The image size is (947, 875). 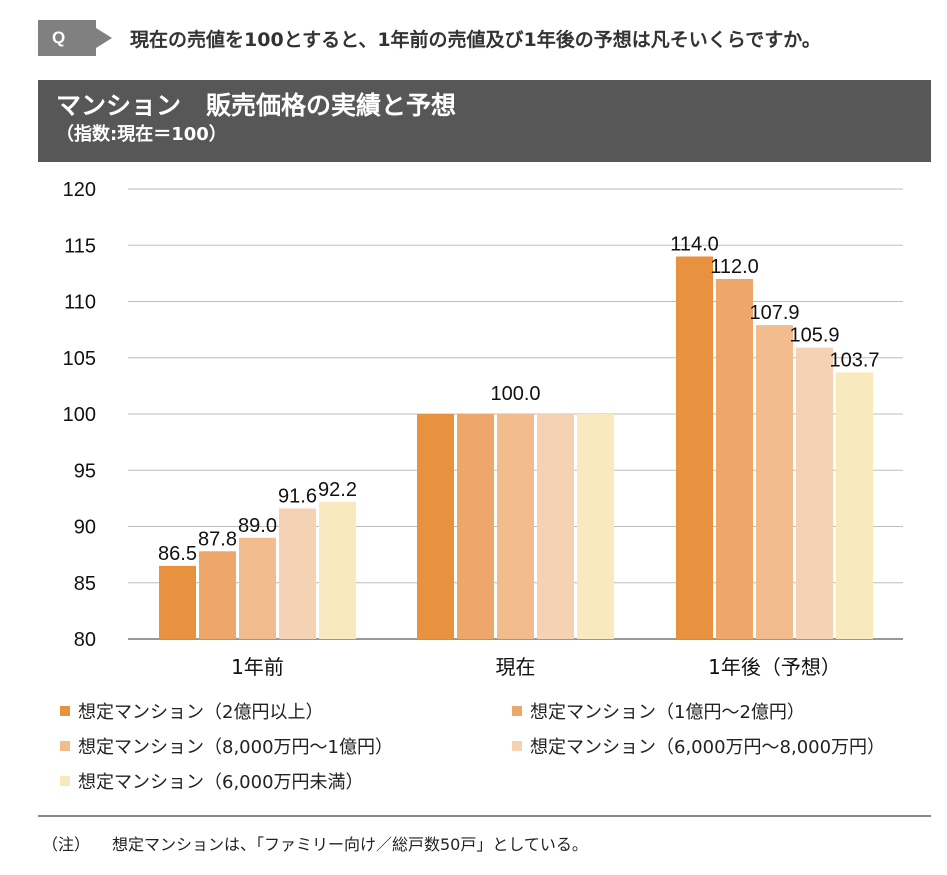 I want to click on legend-label: 想定マンション（2億円以上）, so click(x=201, y=712).